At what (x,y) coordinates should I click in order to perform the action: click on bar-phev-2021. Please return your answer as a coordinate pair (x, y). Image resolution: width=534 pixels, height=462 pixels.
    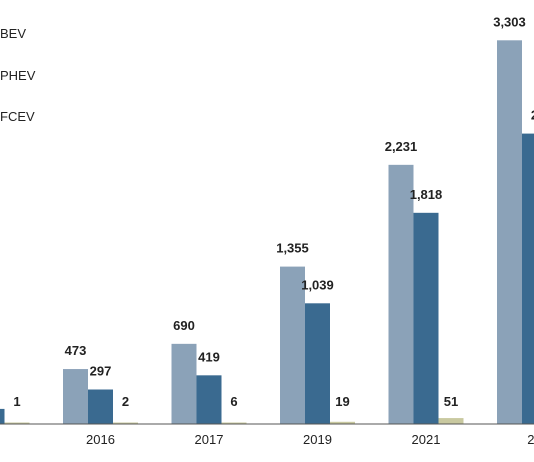
    Looking at the image, I should click on (426, 318).